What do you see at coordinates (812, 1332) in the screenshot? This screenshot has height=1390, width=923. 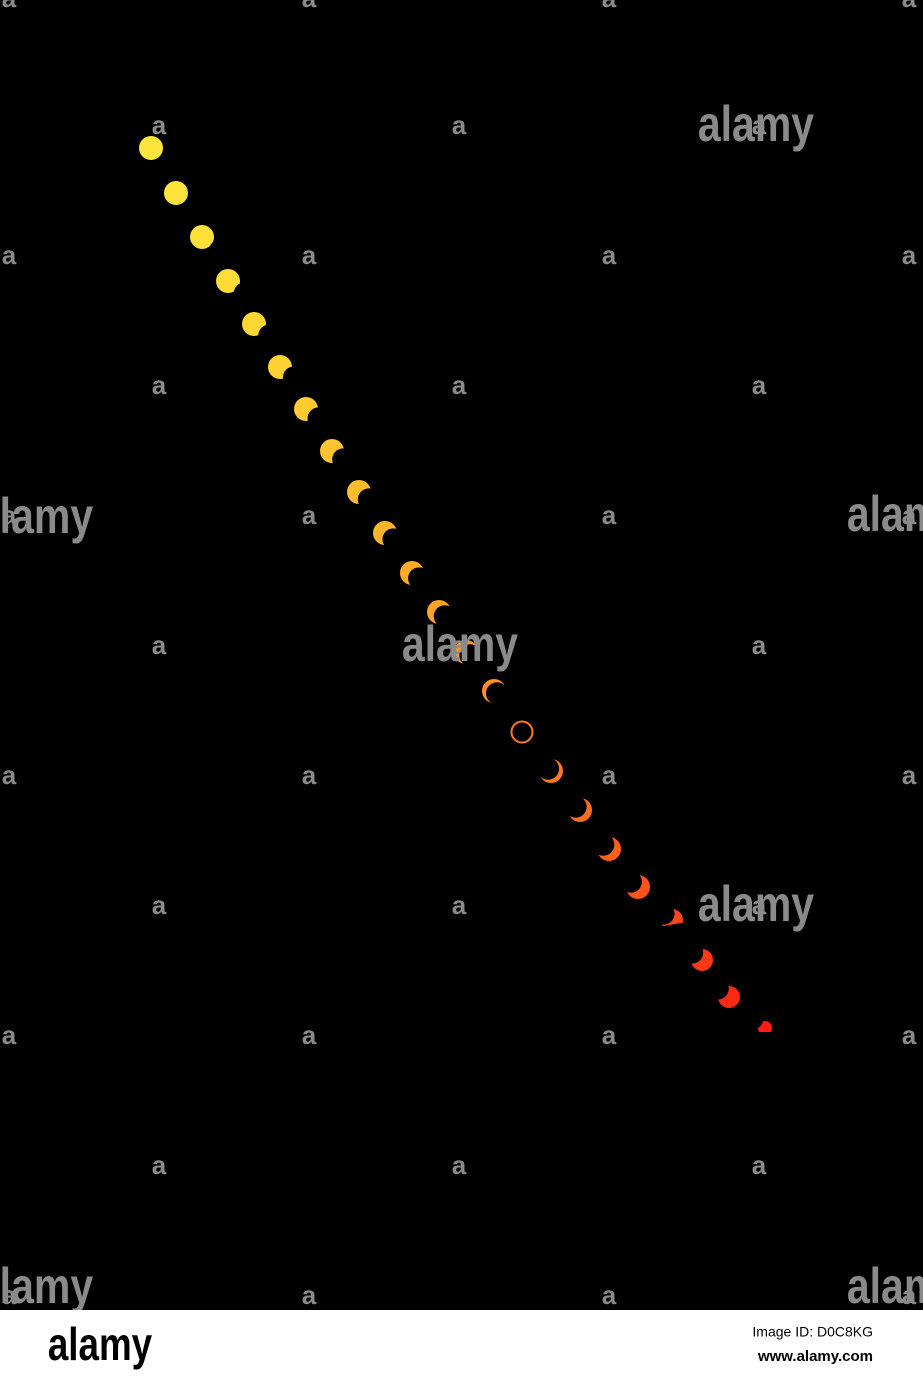 I see `image-id: Image ID: D0C8KG` at bounding box center [812, 1332].